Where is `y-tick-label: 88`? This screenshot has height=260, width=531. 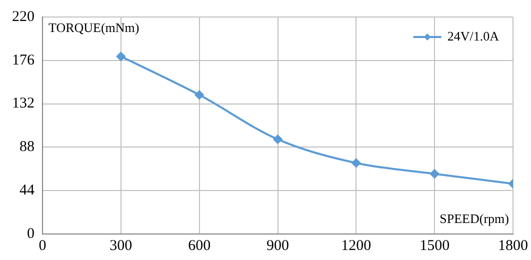 y-tick-label: 88 is located at coordinates (27, 147).